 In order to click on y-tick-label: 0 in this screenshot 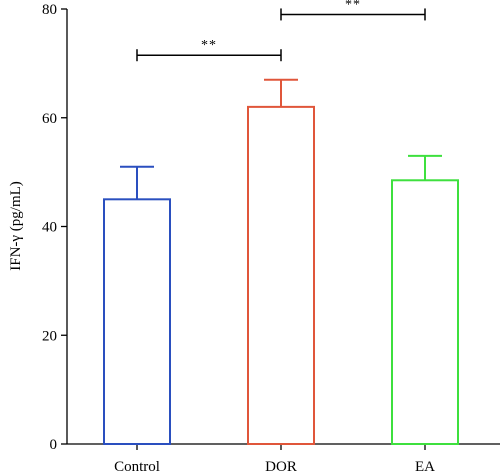, I will do `click(54, 445)`.